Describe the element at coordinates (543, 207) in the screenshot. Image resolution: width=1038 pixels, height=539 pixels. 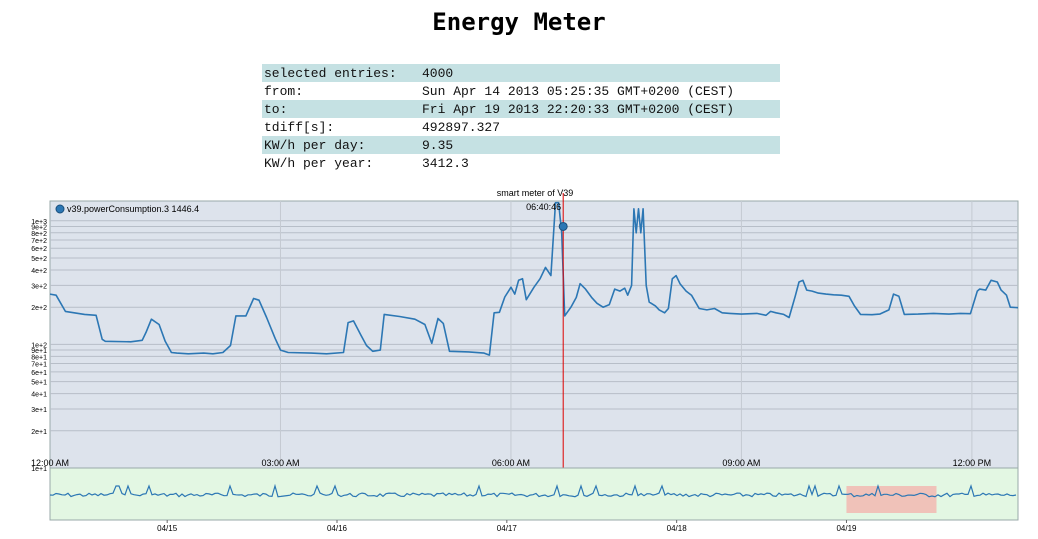
I see `crosshair-time-label: 06:40:46` at that location.